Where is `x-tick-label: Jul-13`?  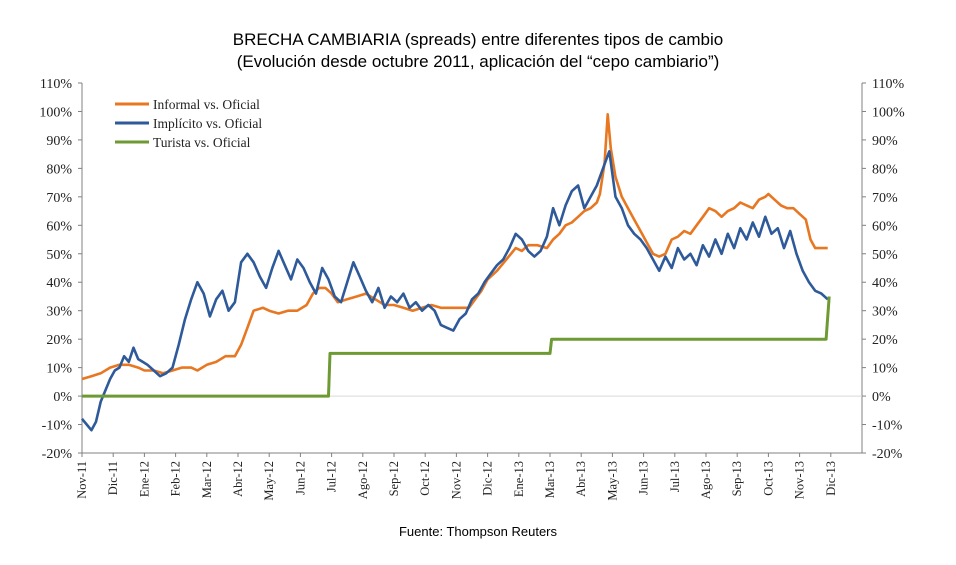 x-tick-label: Jul-13 is located at coordinates (675, 476).